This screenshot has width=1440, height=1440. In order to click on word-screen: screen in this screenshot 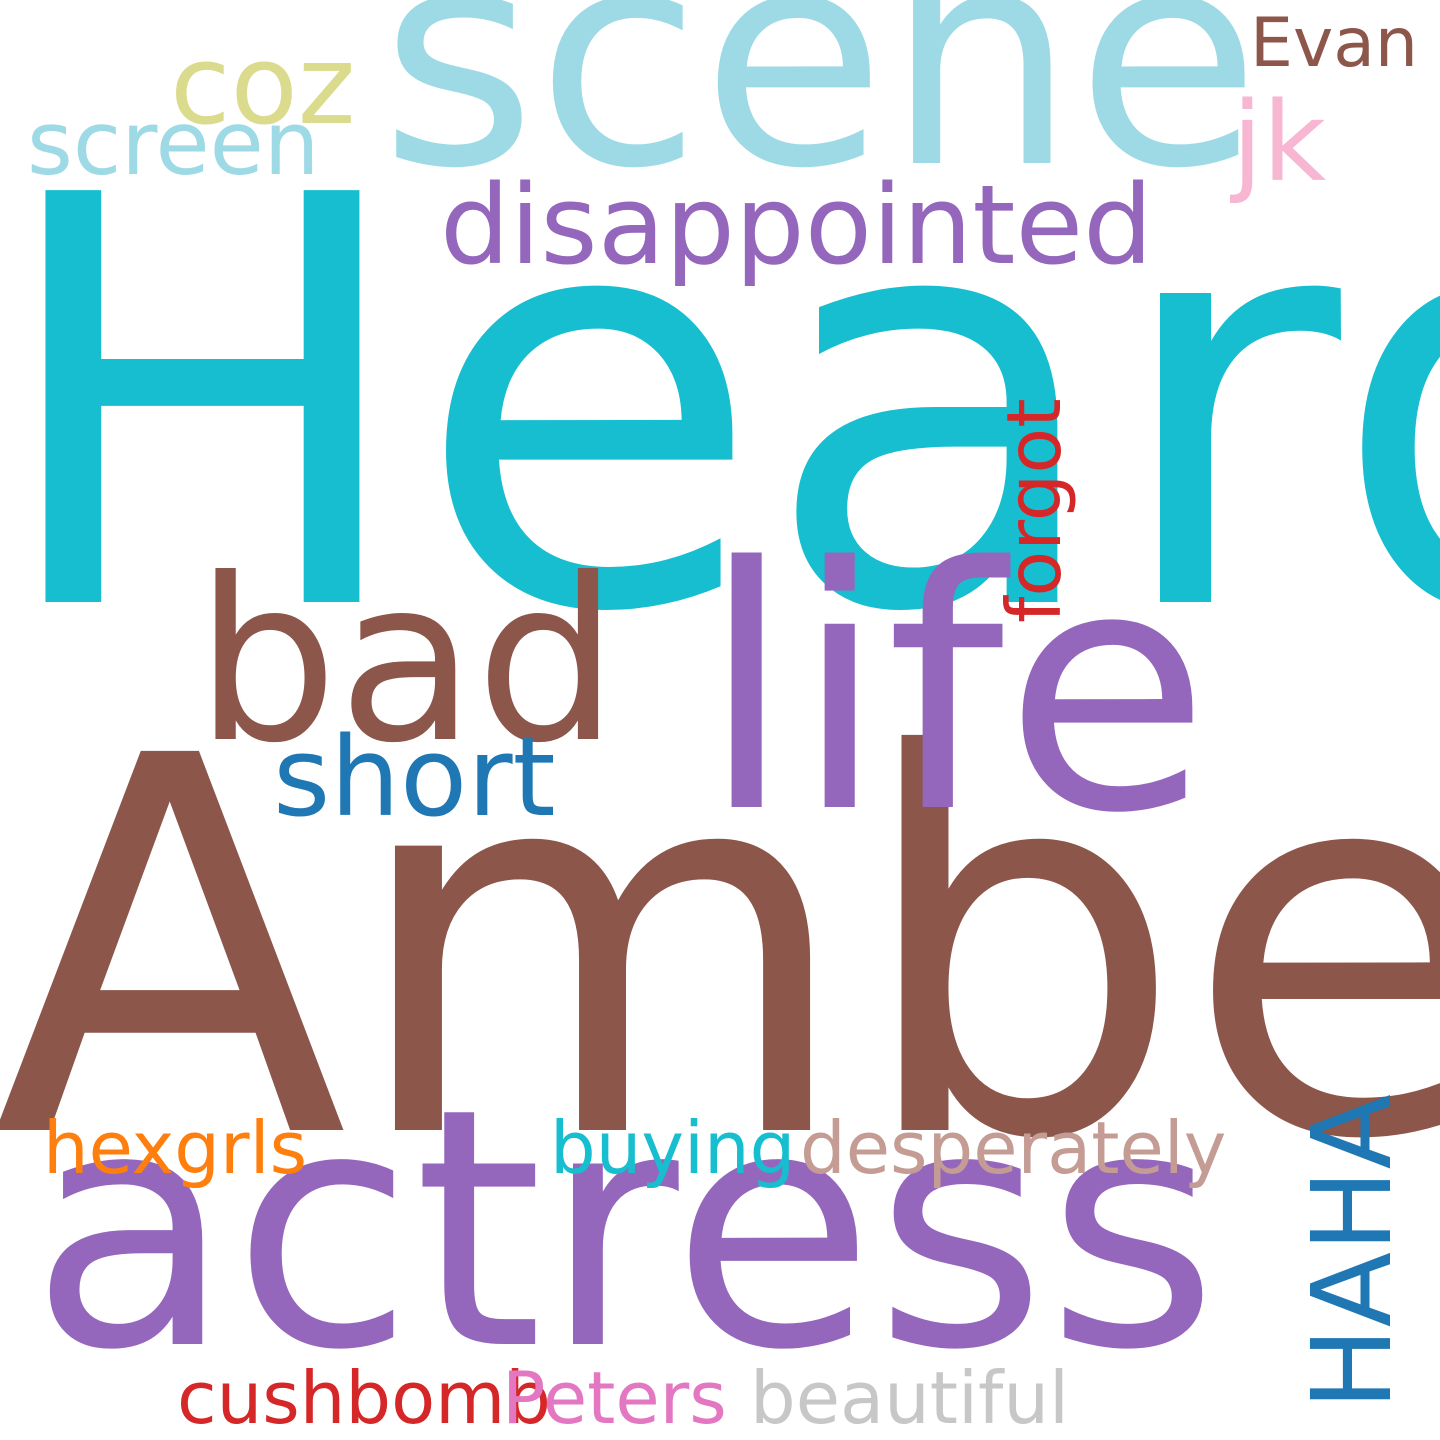, I will do `click(173, 143)`.